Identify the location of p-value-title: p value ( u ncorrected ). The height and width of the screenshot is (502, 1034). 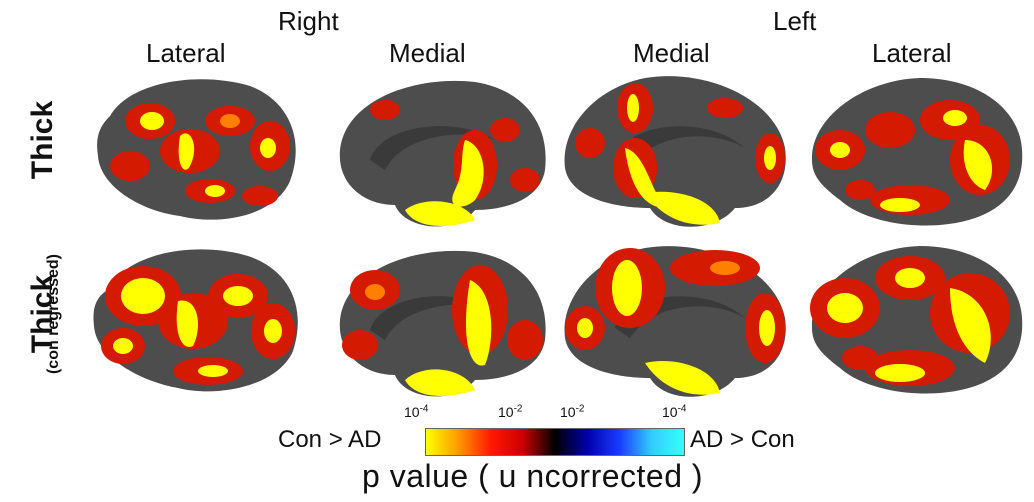
(533, 476).